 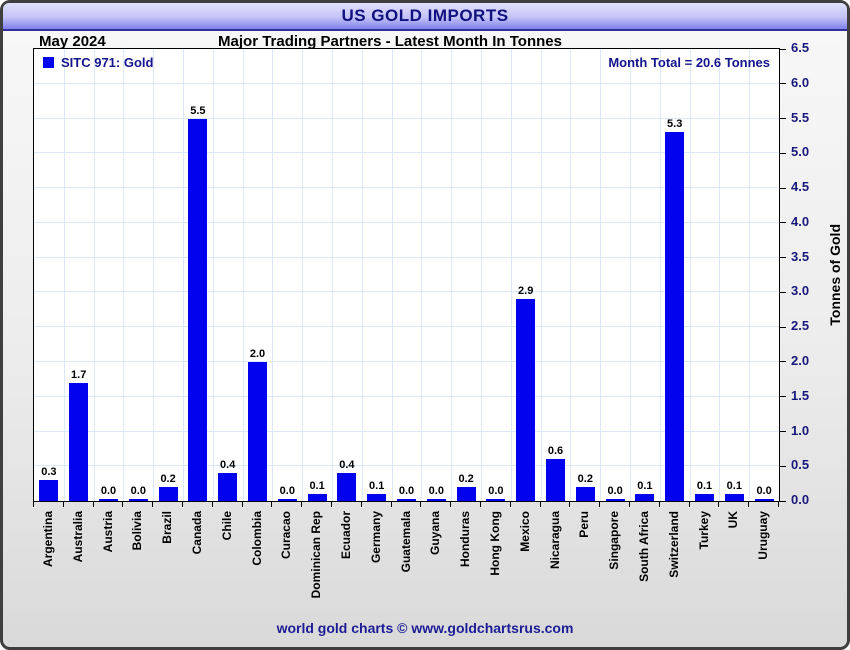 I want to click on bar-brazil, so click(x=168, y=494).